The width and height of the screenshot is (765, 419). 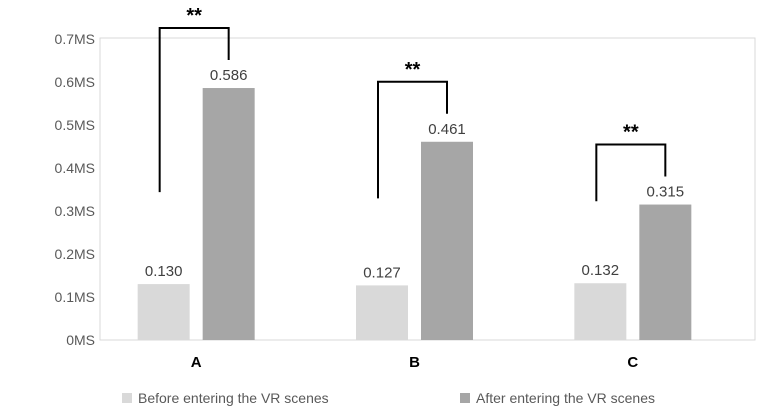 What do you see at coordinates (75, 168) in the screenshot?
I see `y-tick-label: 0.4MS` at bounding box center [75, 168].